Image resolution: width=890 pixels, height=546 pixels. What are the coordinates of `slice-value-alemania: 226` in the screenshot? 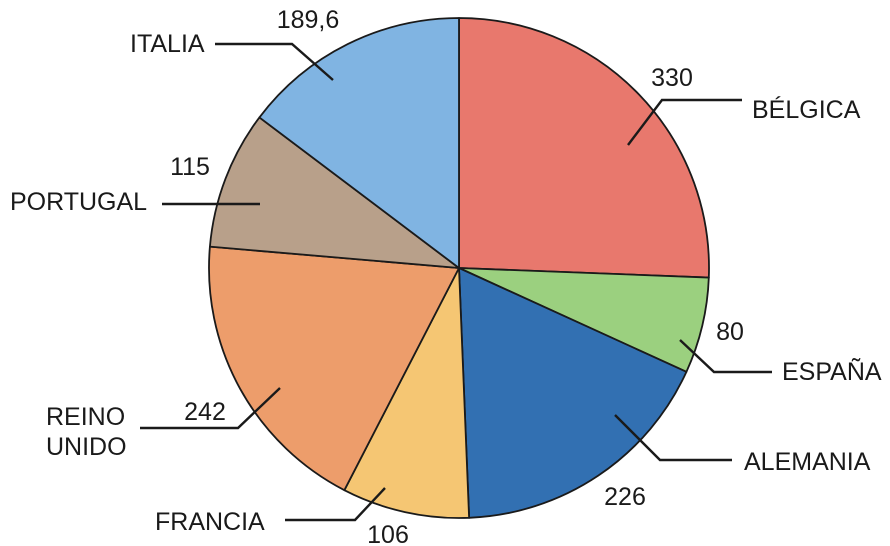 It's located at (625, 497).